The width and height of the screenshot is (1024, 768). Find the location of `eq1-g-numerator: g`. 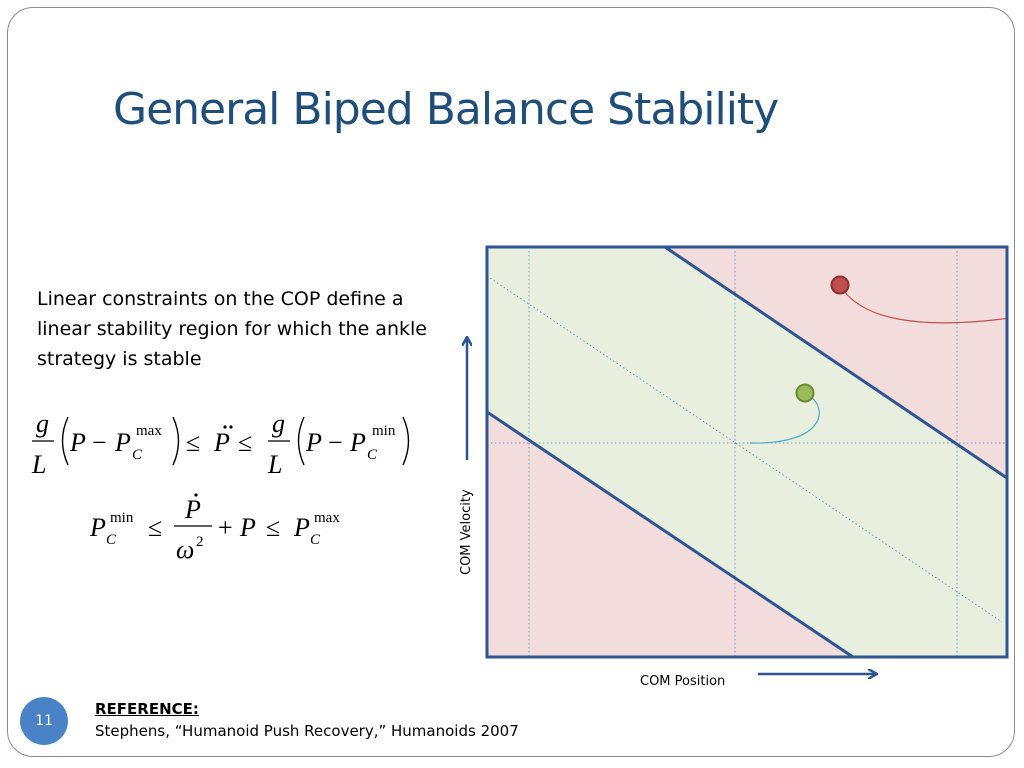

eq1-g-numerator: g is located at coordinates (42, 423).